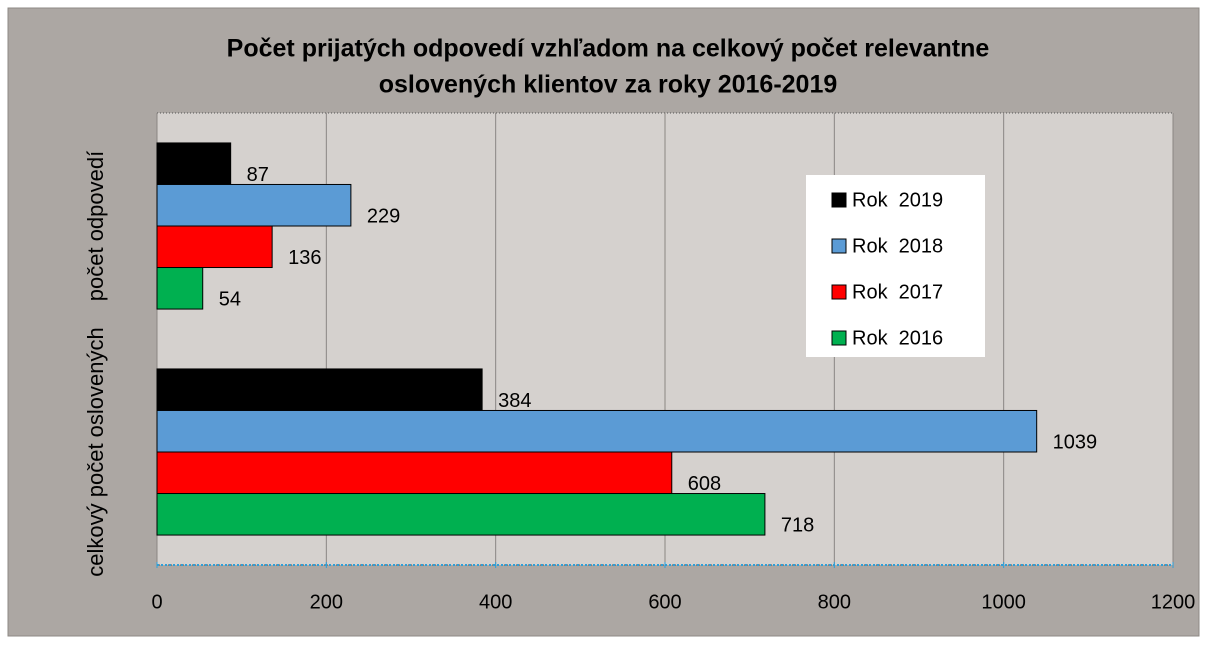  I want to click on legend-label: Rok 2018, so click(897, 246).